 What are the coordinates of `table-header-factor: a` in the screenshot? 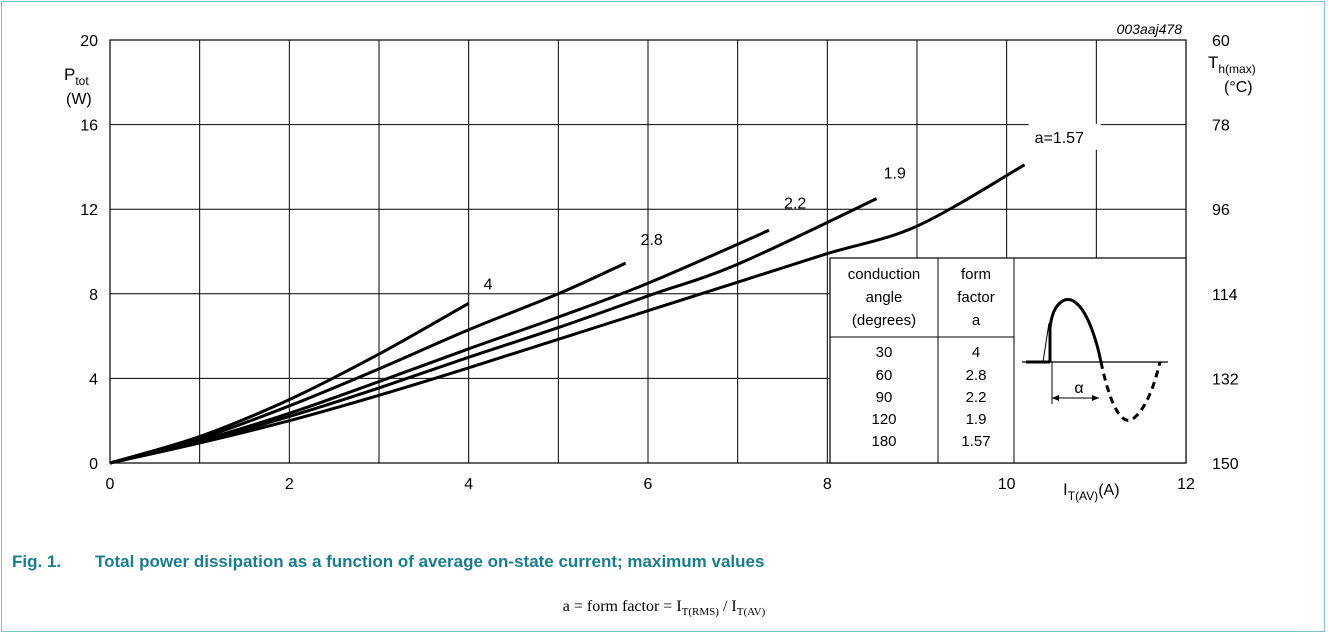 It's located at (976, 320).